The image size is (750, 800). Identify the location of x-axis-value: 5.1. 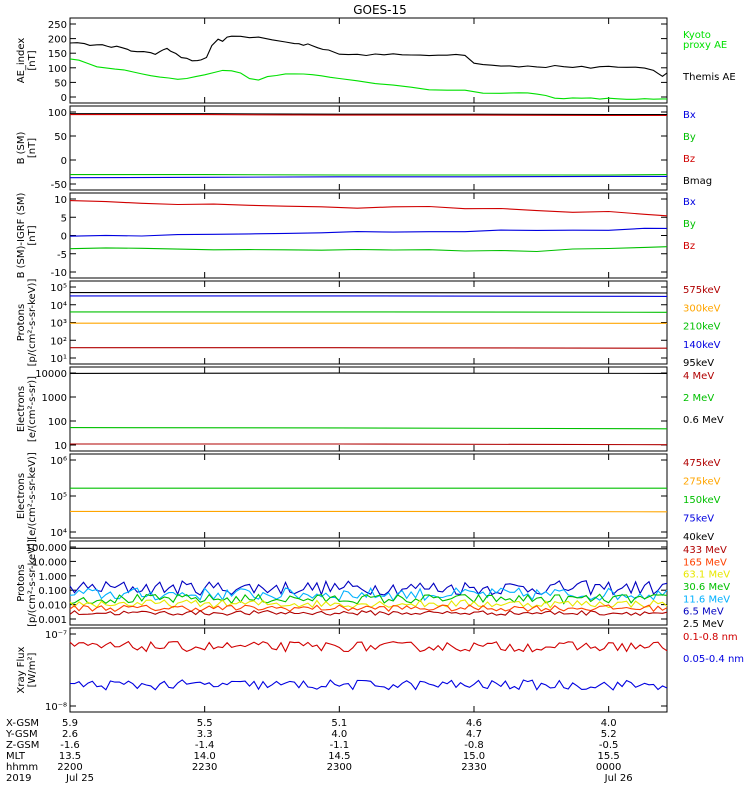
(339, 723).